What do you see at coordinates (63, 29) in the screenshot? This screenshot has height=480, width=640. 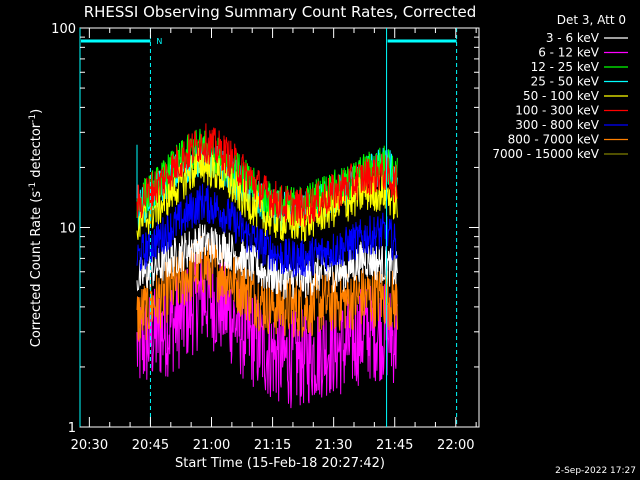 I see `y-tick-label: 100` at bounding box center [63, 29].